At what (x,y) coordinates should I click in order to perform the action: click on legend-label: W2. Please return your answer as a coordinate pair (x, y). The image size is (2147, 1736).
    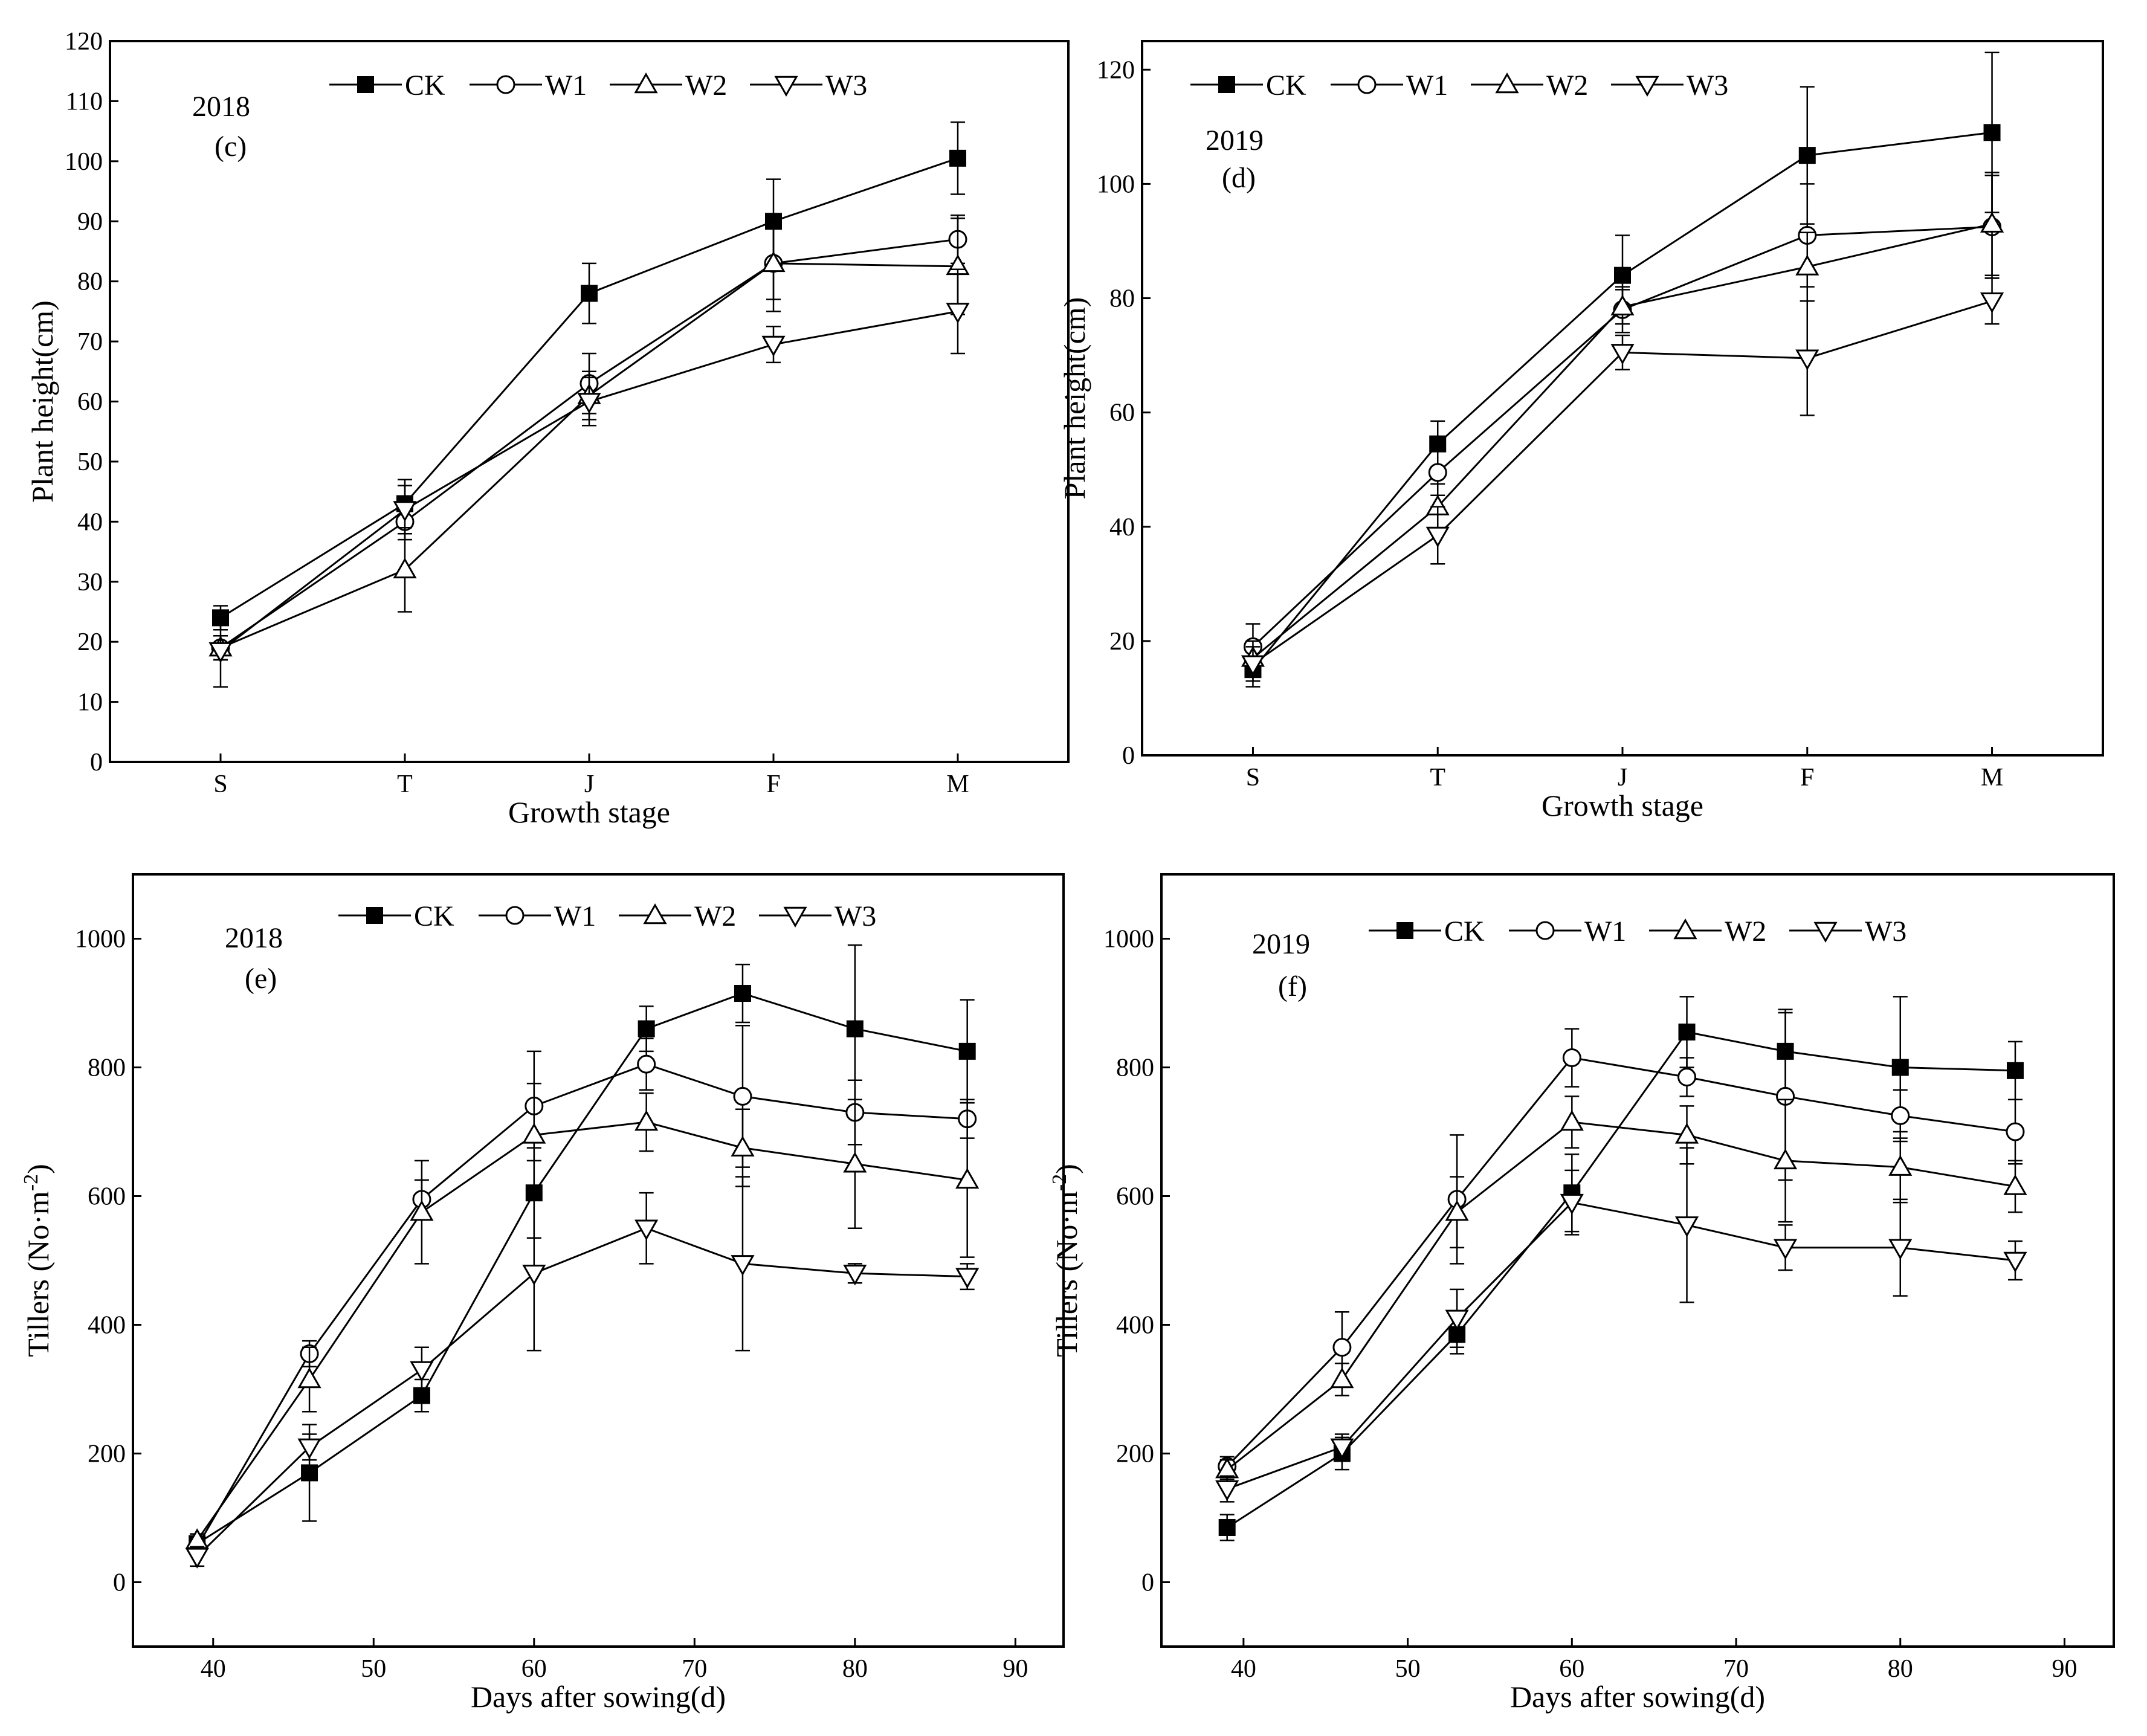
    Looking at the image, I should click on (1745, 931).